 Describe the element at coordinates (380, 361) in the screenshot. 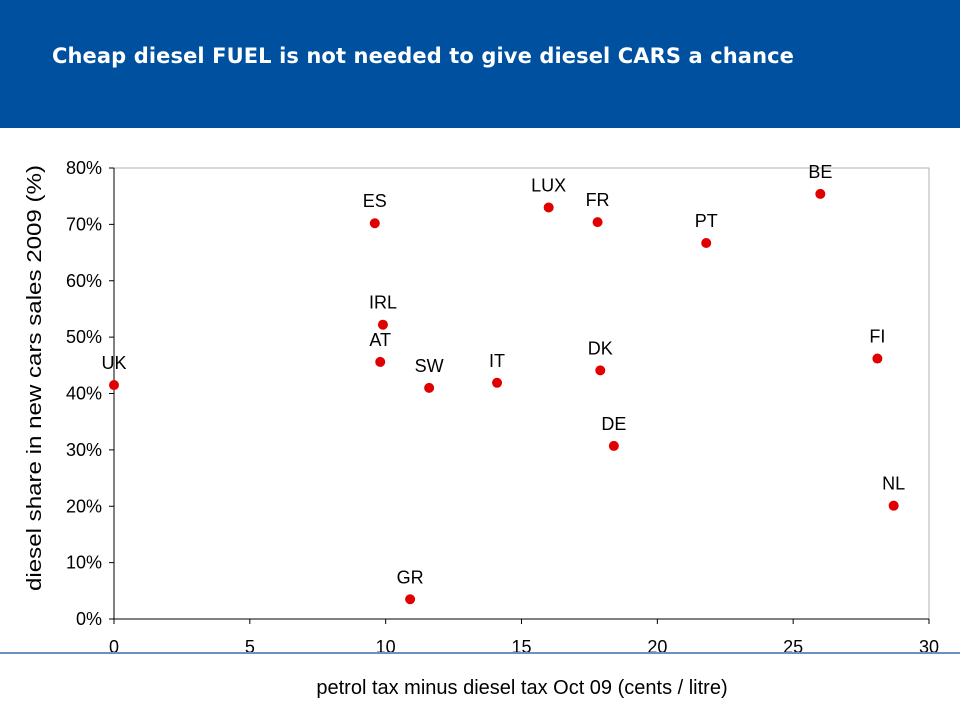

I see `data-point-at` at that location.